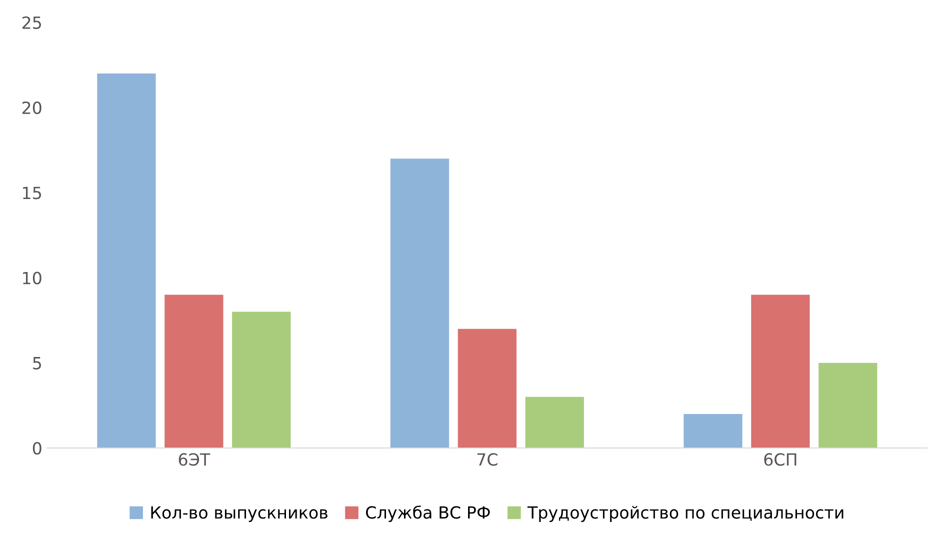 The height and width of the screenshot is (560, 946). Describe the element at coordinates (780, 459) in the screenshot. I see `x-tick-label: 6СП` at that location.